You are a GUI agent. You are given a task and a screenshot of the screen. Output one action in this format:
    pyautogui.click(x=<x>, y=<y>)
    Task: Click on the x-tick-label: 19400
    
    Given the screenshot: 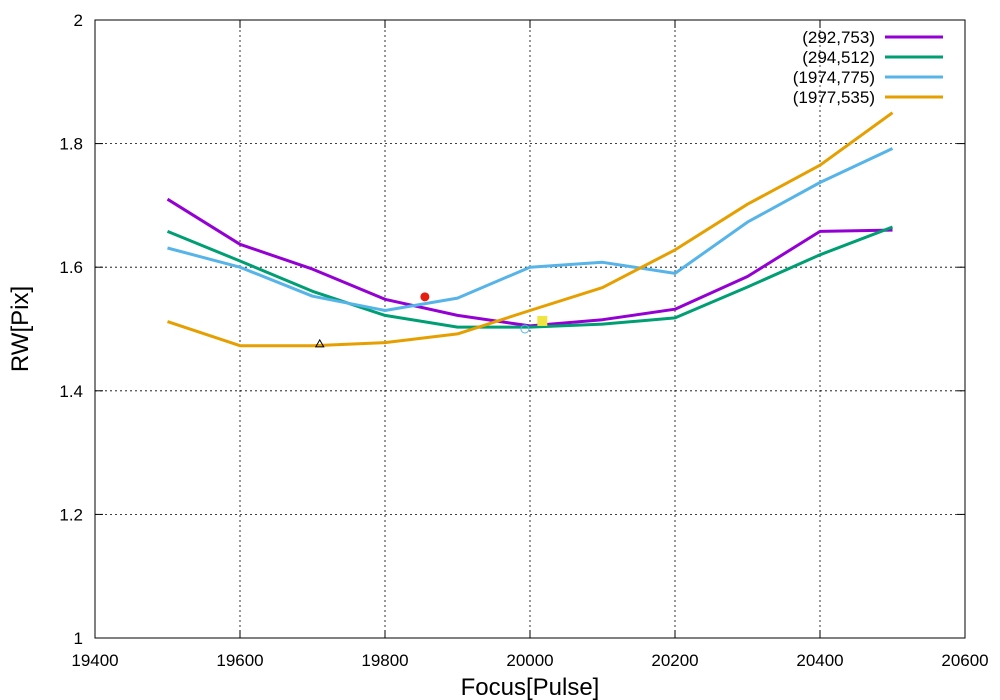 What is the action you would take?
    pyautogui.click(x=94, y=660)
    